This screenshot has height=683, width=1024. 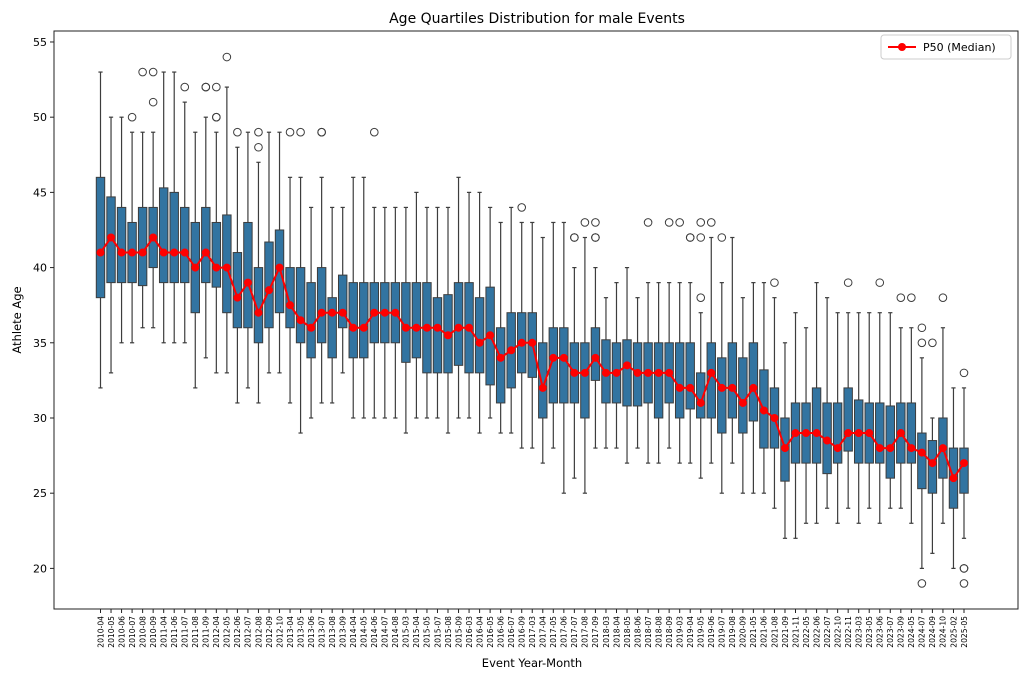 What do you see at coordinates (732, 632) in the screenshot?
I see `x-tick-label: 2019-08` at bounding box center [732, 632].